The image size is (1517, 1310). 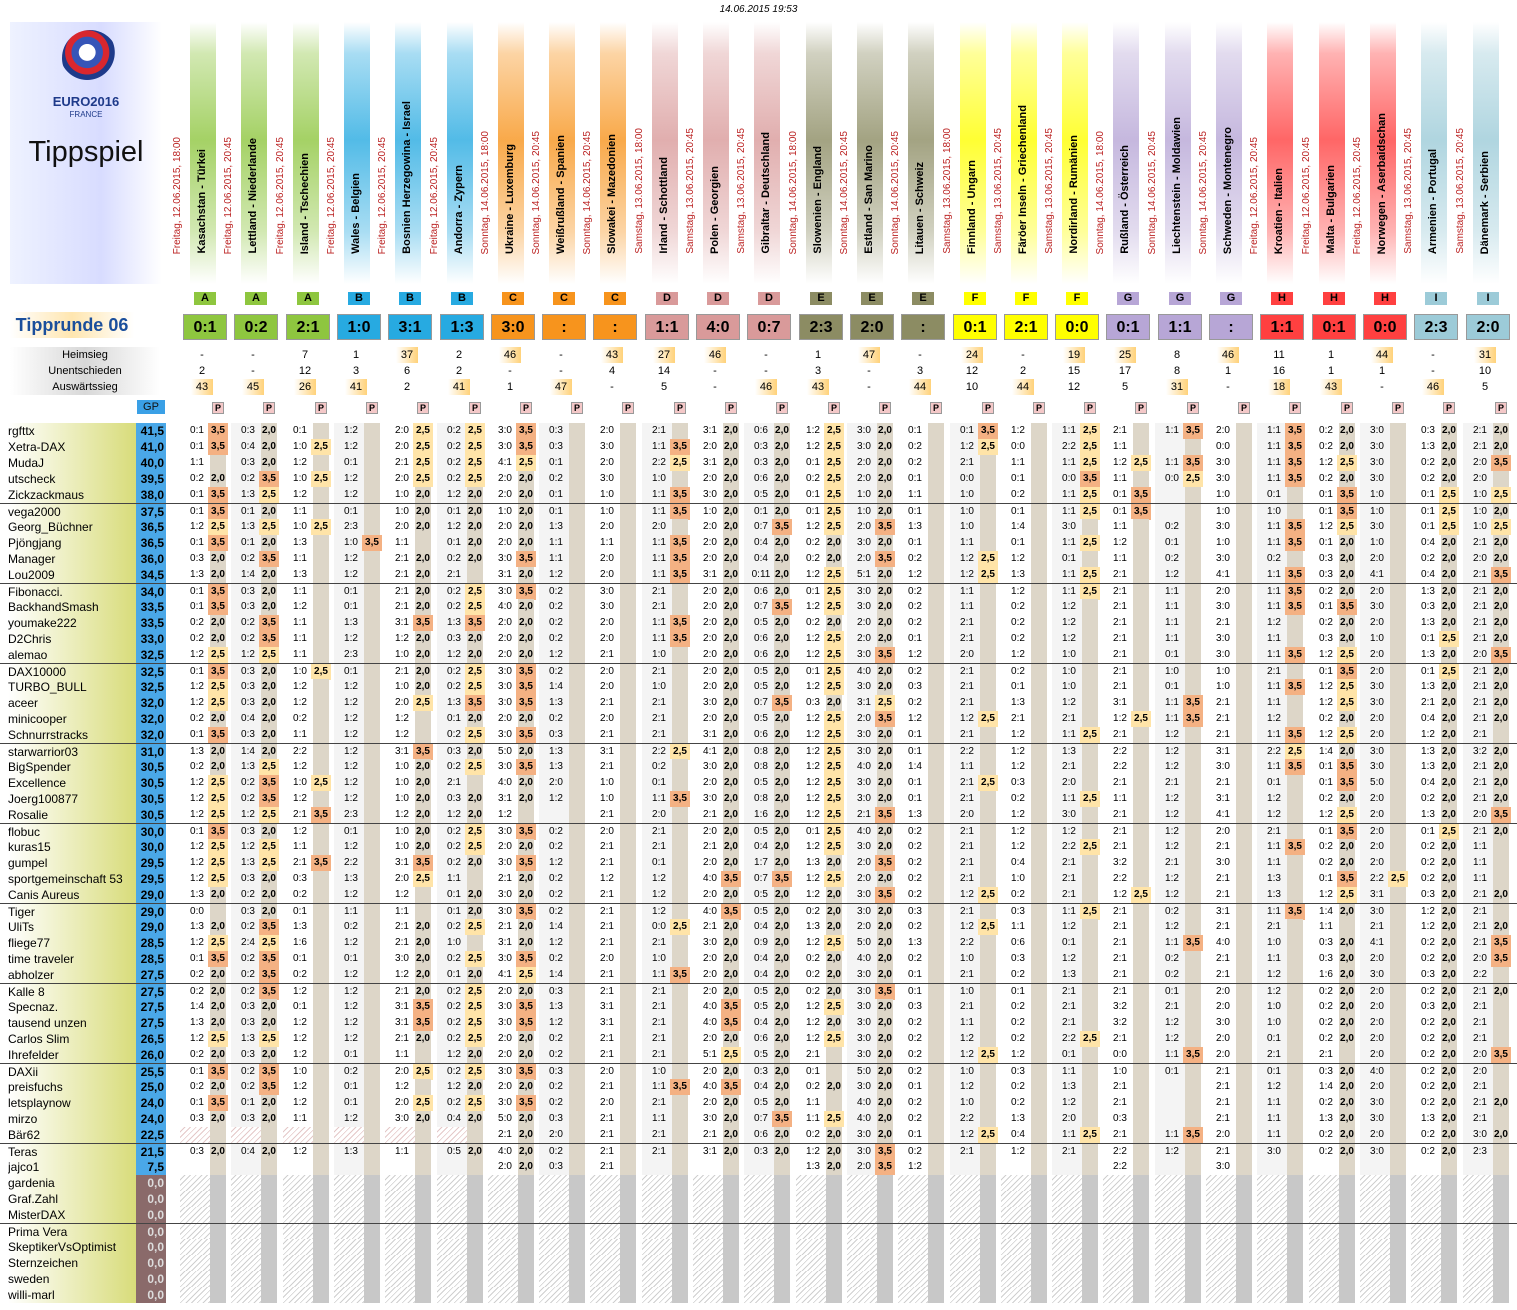 I want to click on match-teams: Schweden - Montenegro, so click(x=1228, y=190).